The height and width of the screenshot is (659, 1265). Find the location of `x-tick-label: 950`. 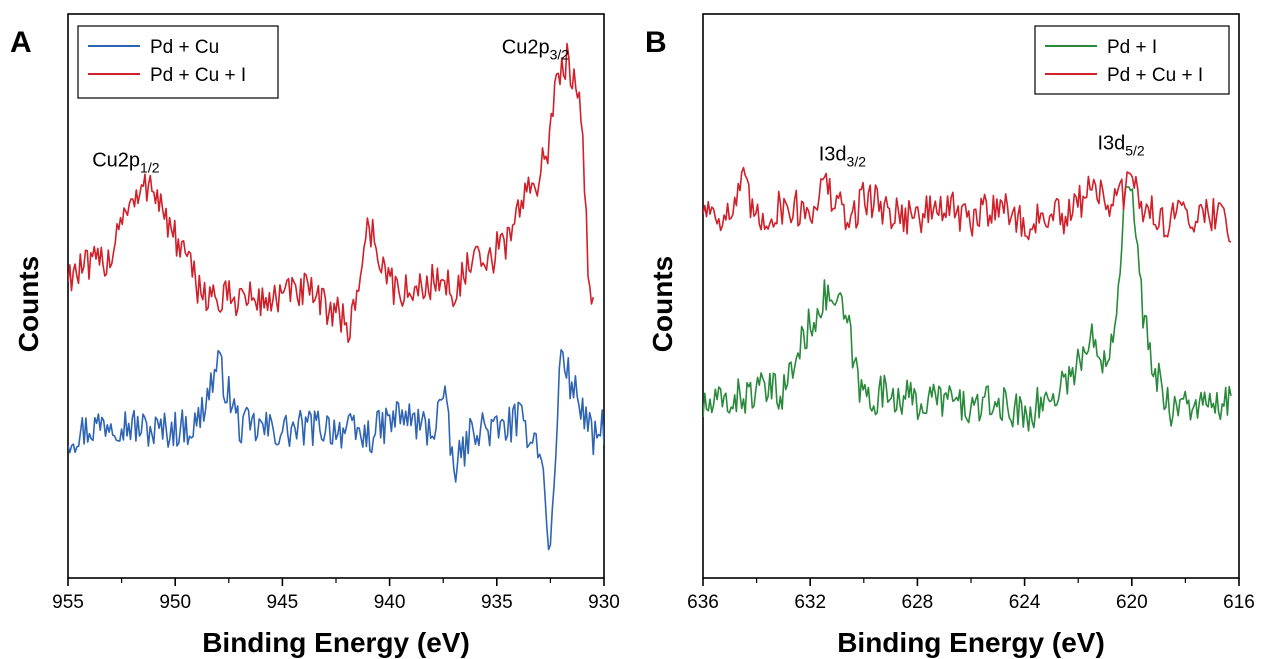

x-tick-label: 950 is located at coordinates (175, 602).